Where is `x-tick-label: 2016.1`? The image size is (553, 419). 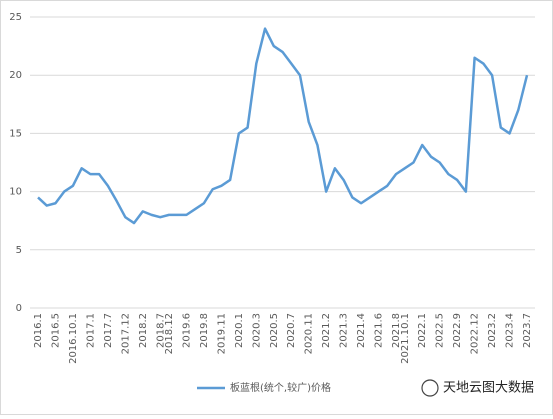
x-tick-label: 2016.1 is located at coordinates (38, 330).